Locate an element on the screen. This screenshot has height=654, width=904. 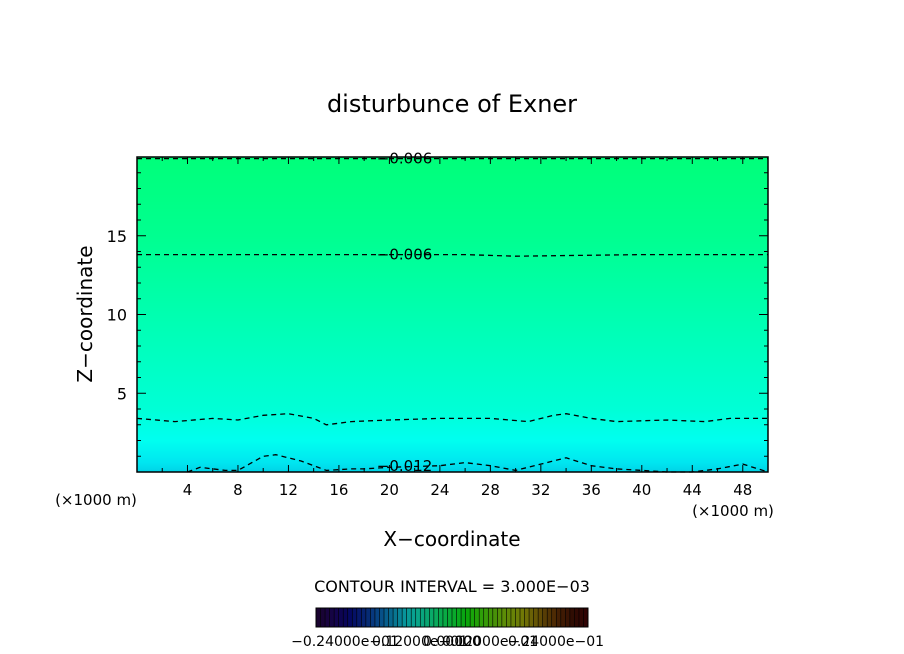
x-tick-label: 48 is located at coordinates (742, 490).